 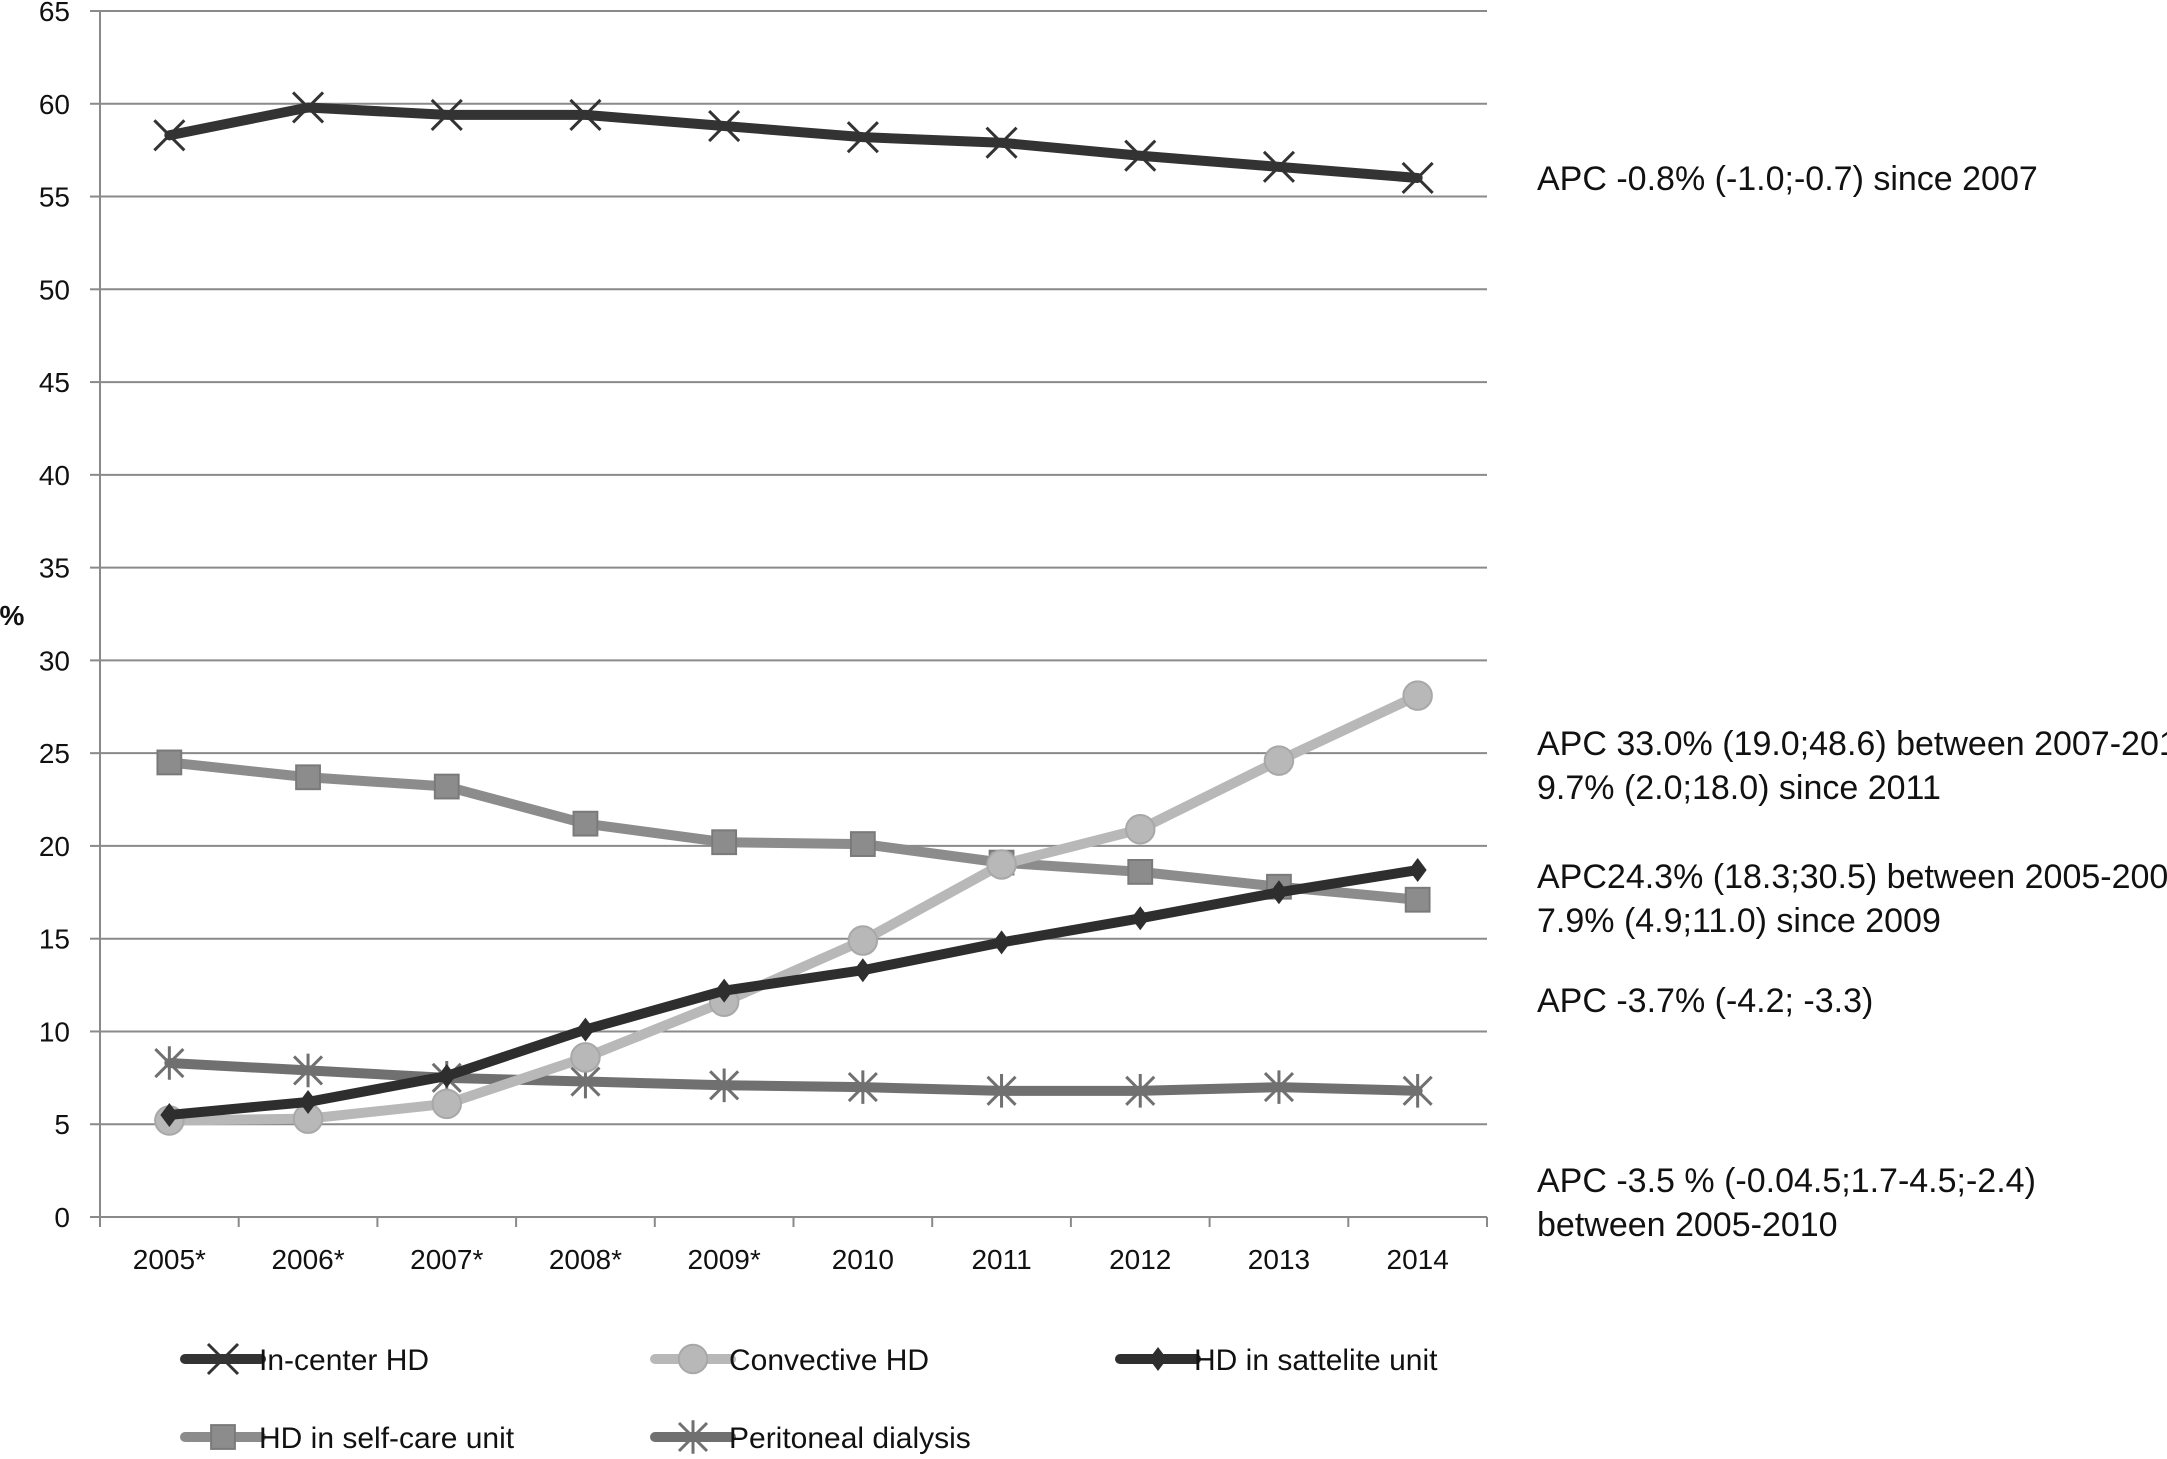 I want to click on y-tick-label: 30, so click(x=54, y=660).